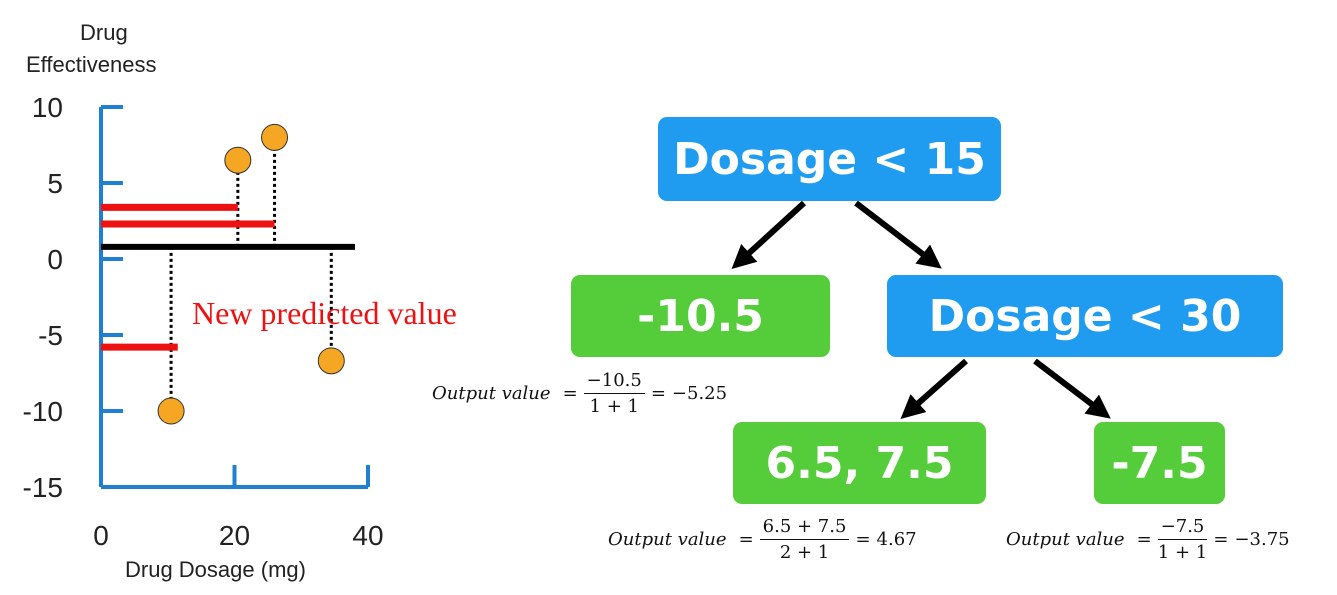  Describe the element at coordinates (55, 259) in the screenshot. I see `y-tick-label: 0` at that location.